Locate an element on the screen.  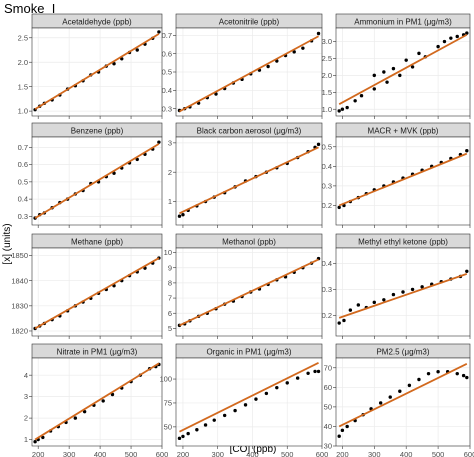
x-tick-label: 600 is located at coordinates (469, 453).